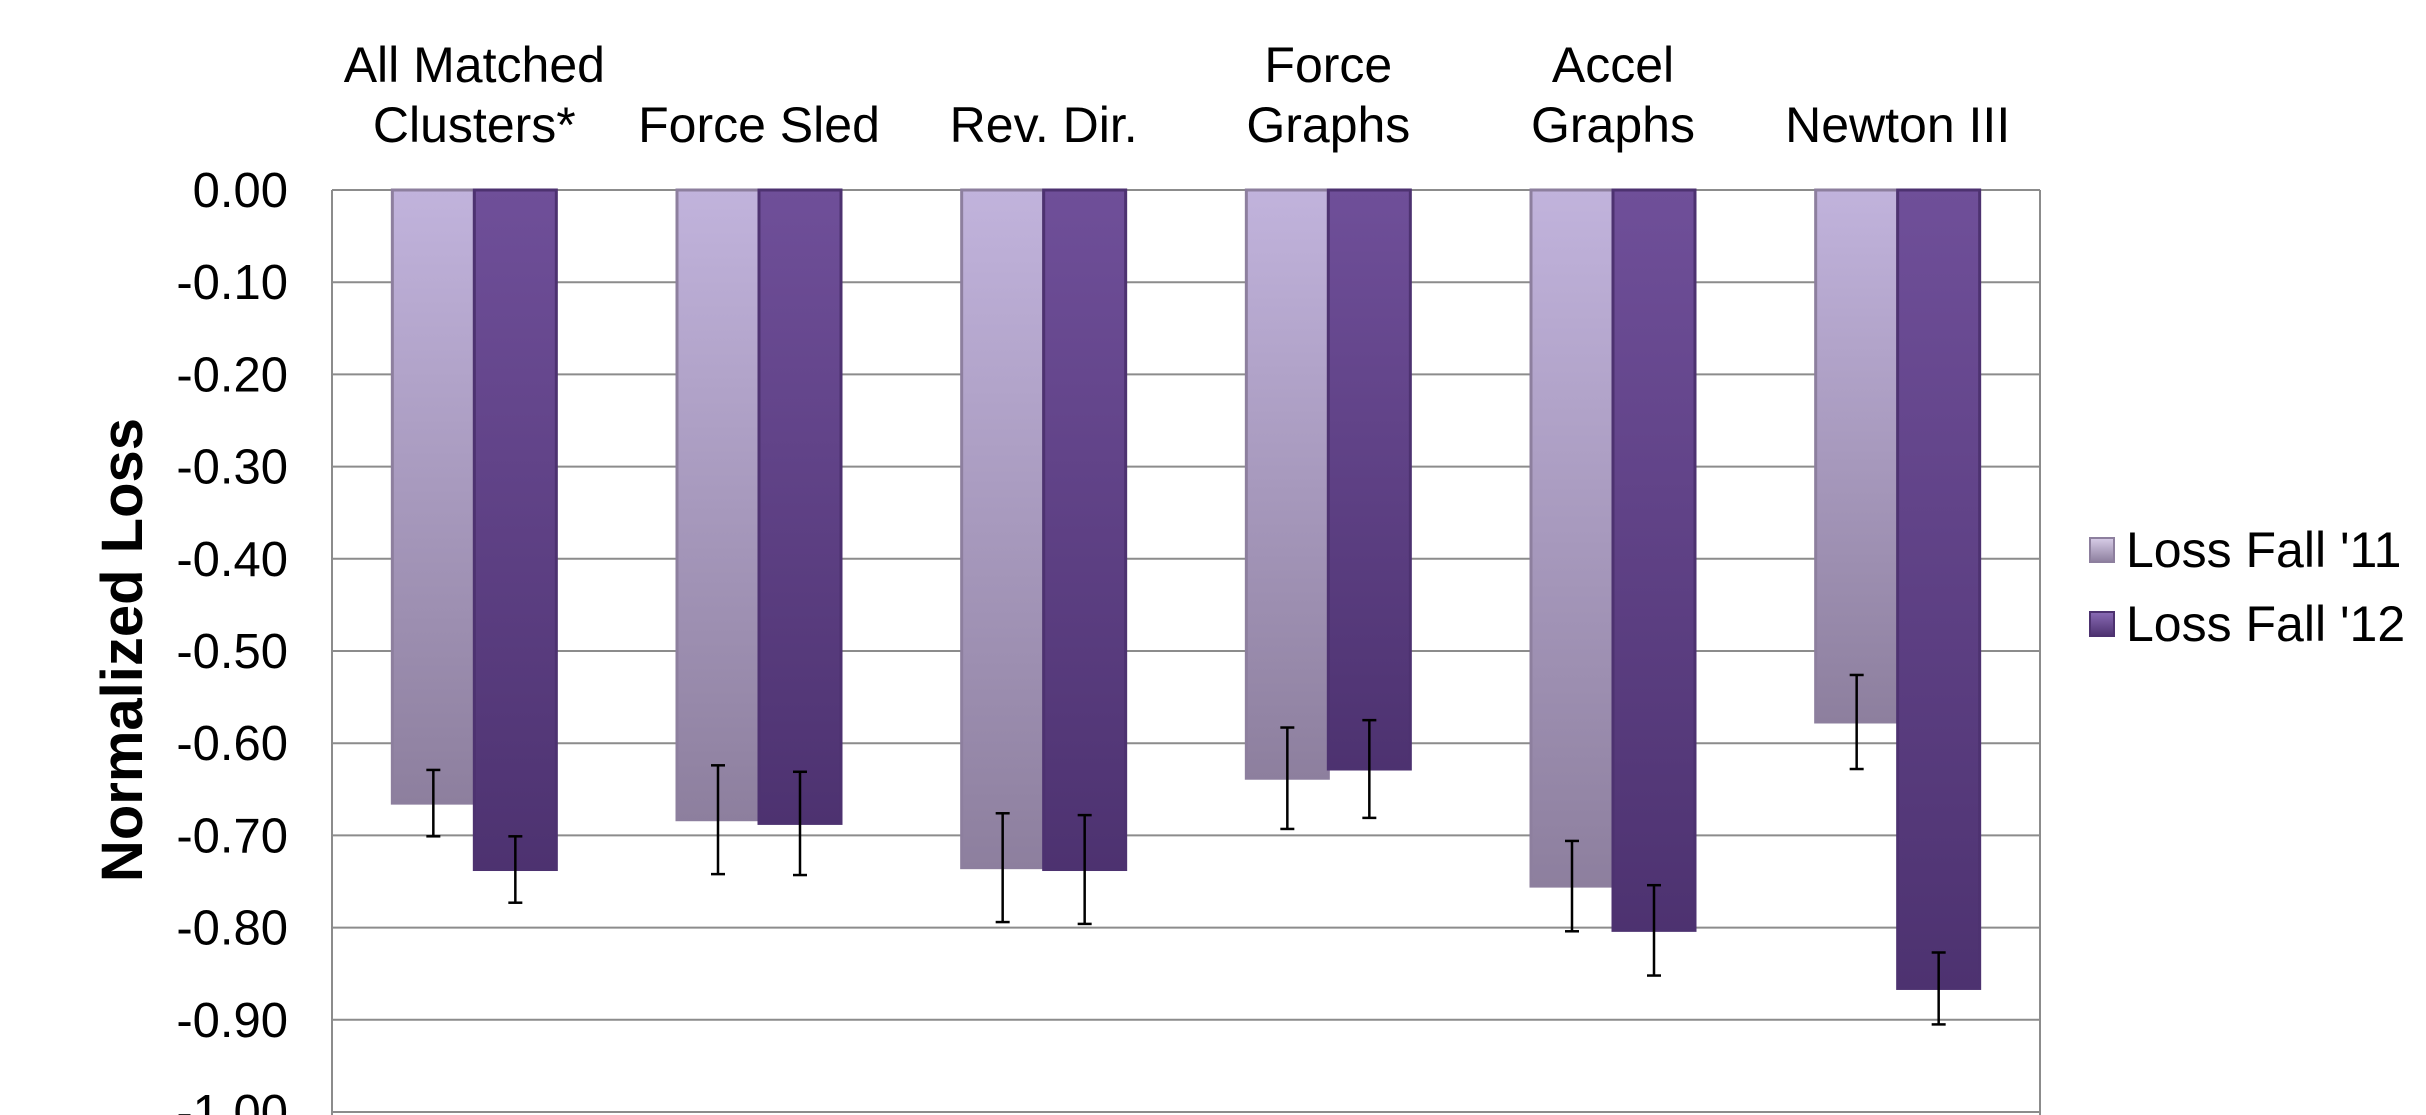  I want to click on y-axis-label: Normalized Loss, so click(122, 650).